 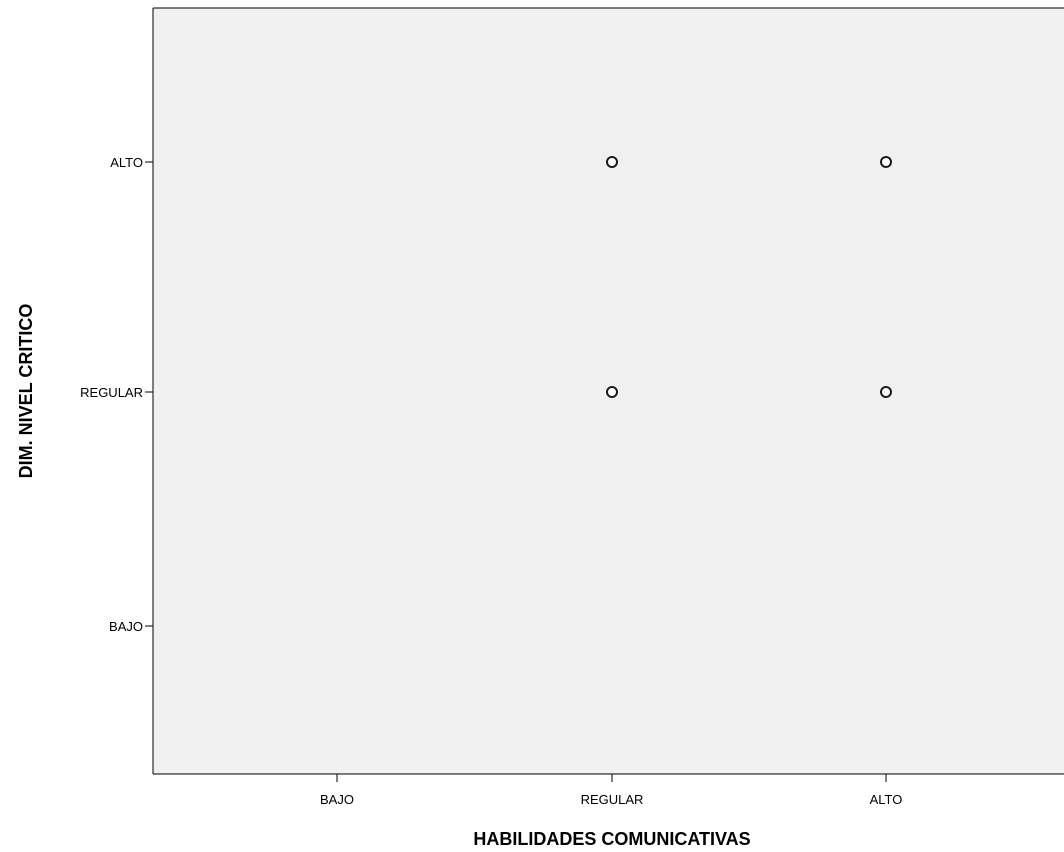 What do you see at coordinates (886, 799) in the screenshot?
I see `x-tick-label-alto: ALTO` at bounding box center [886, 799].